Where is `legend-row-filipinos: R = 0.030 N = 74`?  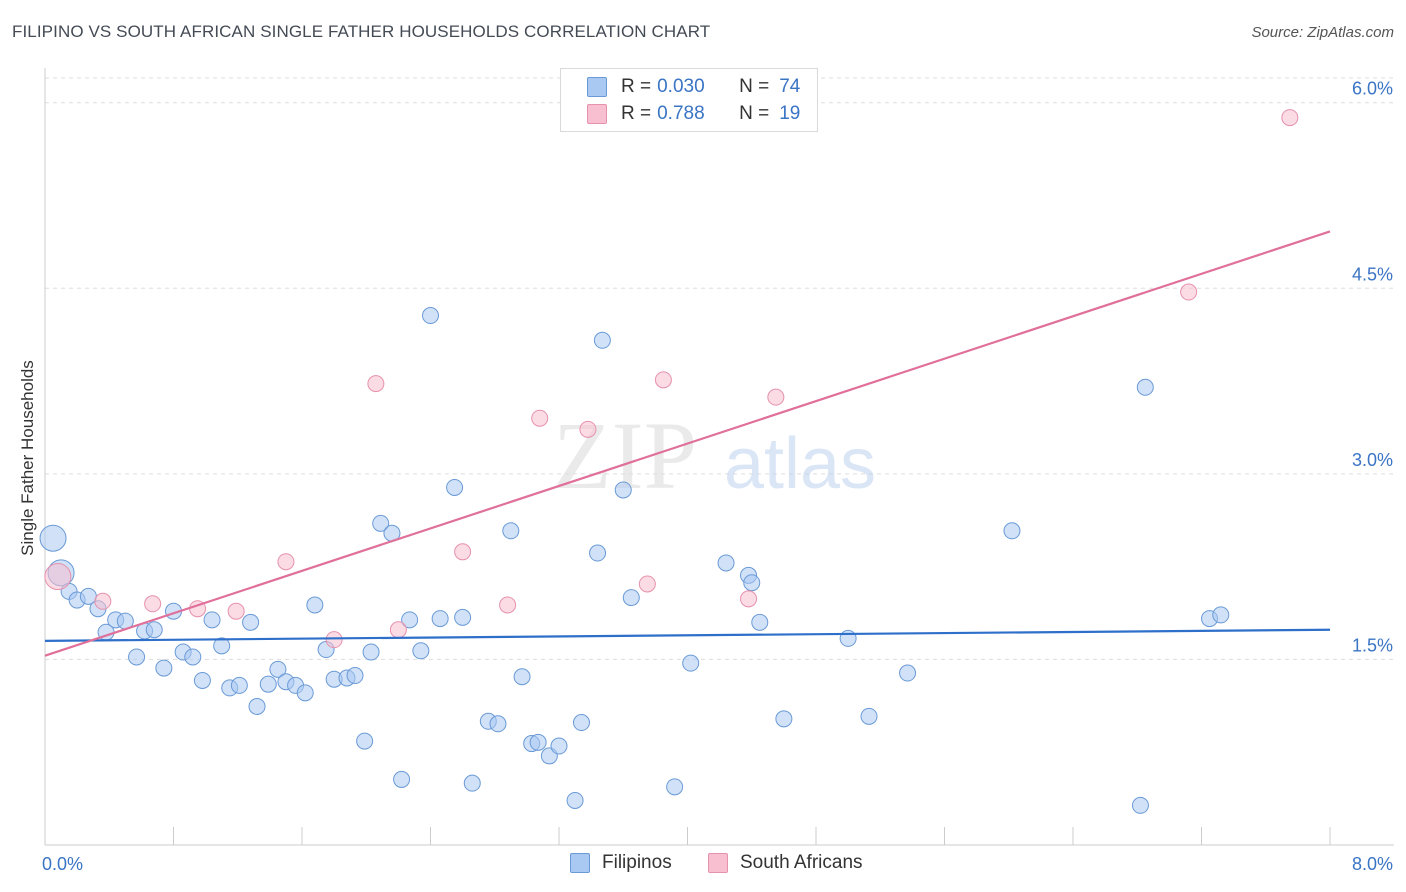
legend-row-filipinos: R = 0.030 N = 74 is located at coordinates (693, 87).